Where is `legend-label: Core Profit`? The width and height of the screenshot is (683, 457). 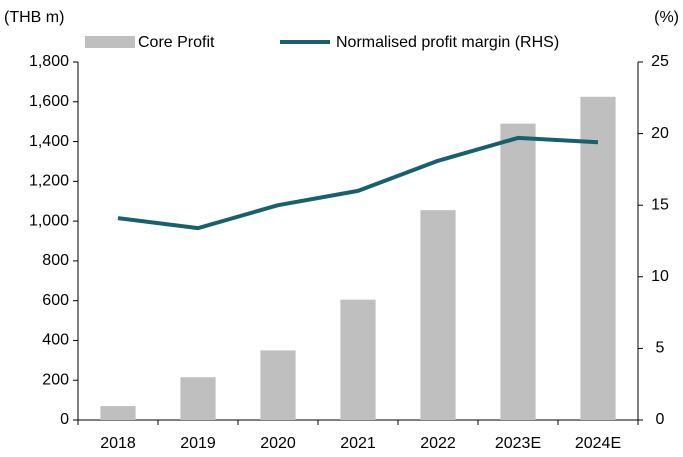 legend-label: Core Profit is located at coordinates (176, 42).